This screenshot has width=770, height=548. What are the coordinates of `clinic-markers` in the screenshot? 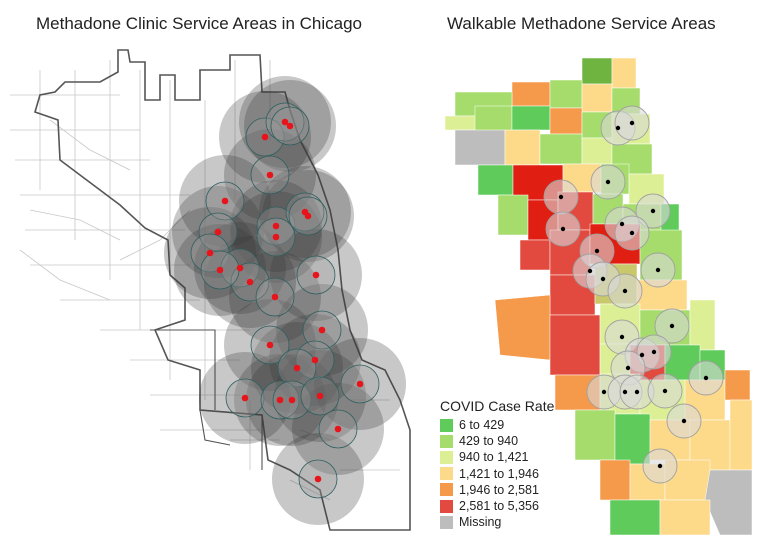 It's located at (285, 300).